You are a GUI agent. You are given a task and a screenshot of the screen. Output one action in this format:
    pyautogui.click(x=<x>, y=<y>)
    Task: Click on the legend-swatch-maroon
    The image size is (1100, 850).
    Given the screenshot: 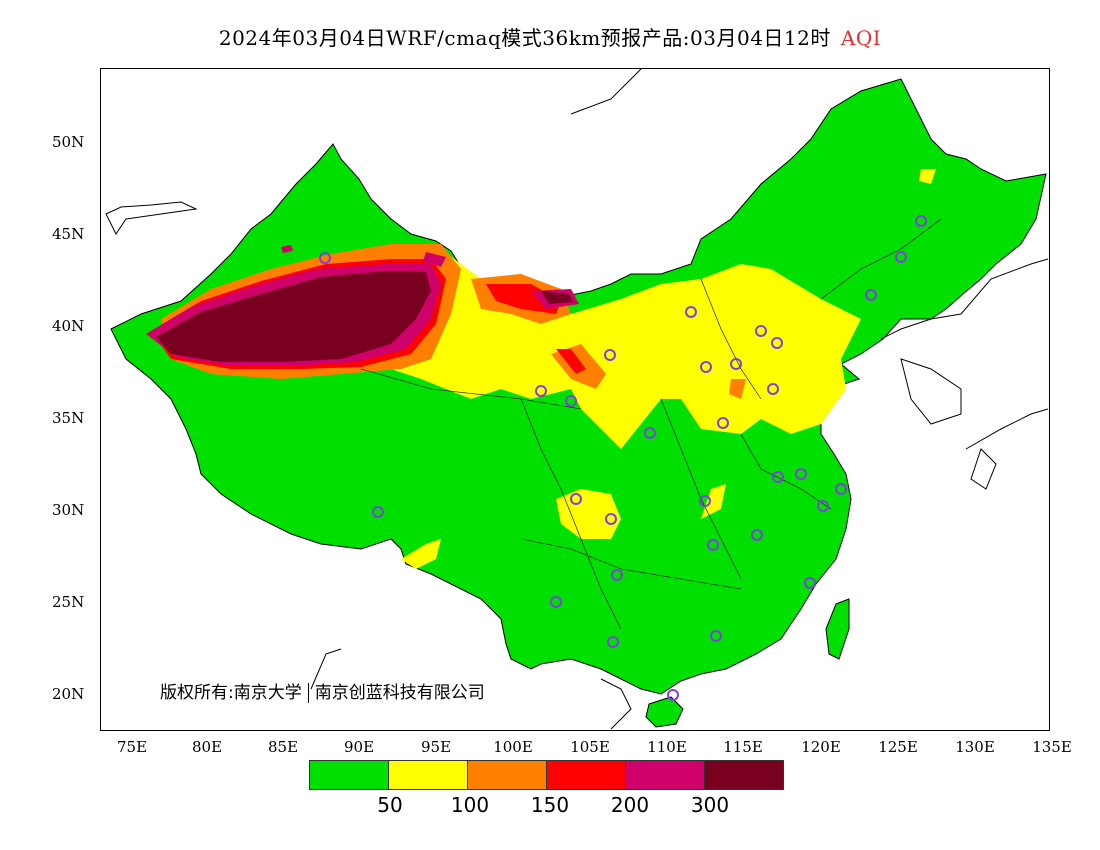 What is the action you would take?
    pyautogui.click(x=744, y=775)
    